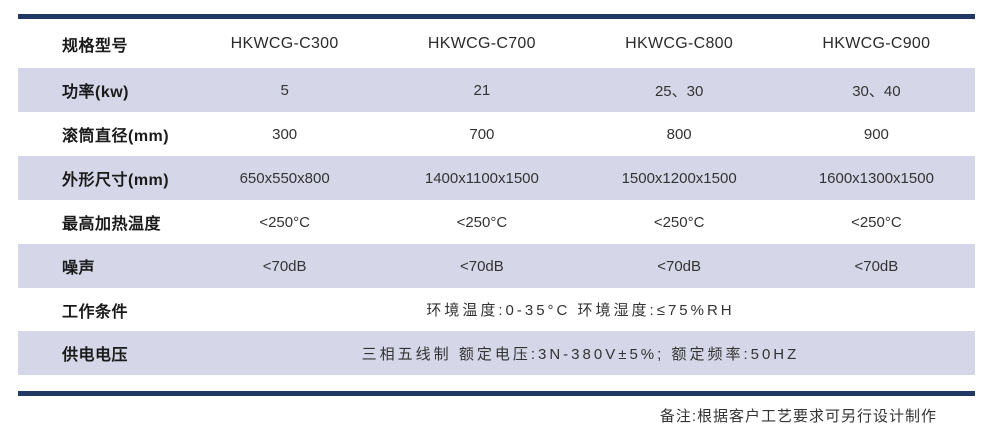  What do you see at coordinates (679, 91) in the screenshot?
I see `cell-power: 25、30` at bounding box center [679, 91].